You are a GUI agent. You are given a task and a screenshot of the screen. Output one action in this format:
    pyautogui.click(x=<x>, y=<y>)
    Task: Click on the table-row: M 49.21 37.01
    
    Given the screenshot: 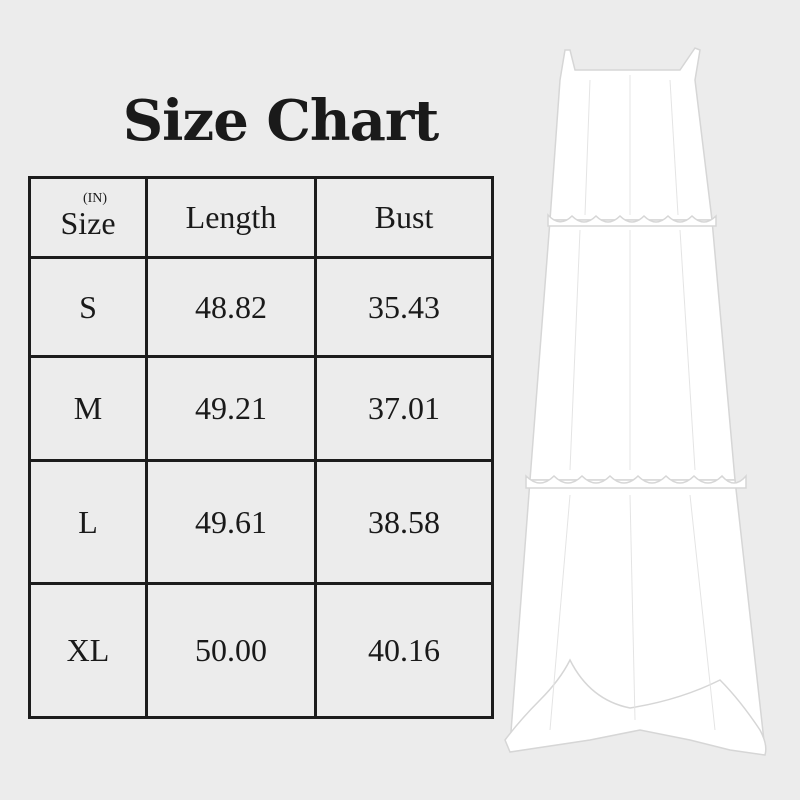 What is the action you would take?
    pyautogui.click(x=261, y=408)
    